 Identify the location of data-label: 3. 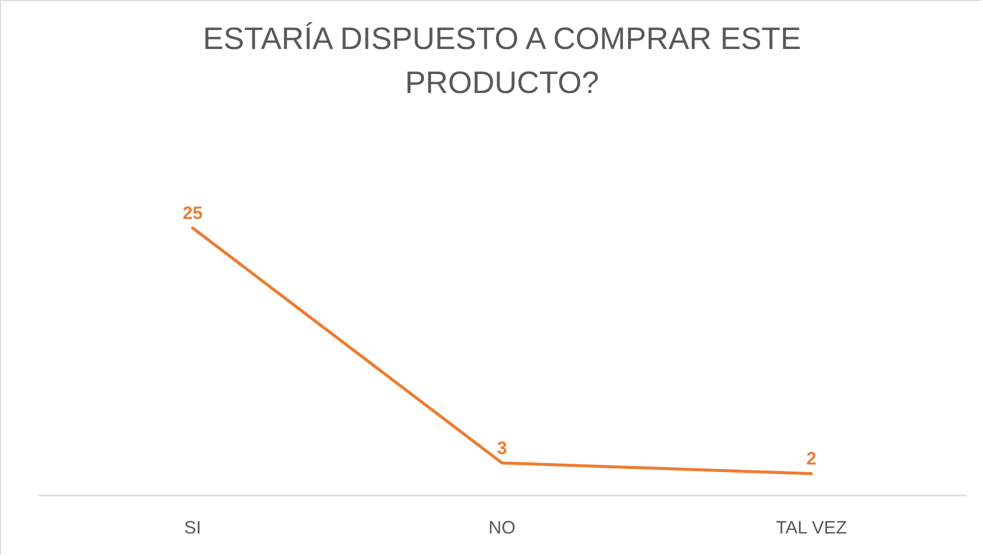
(502, 448).